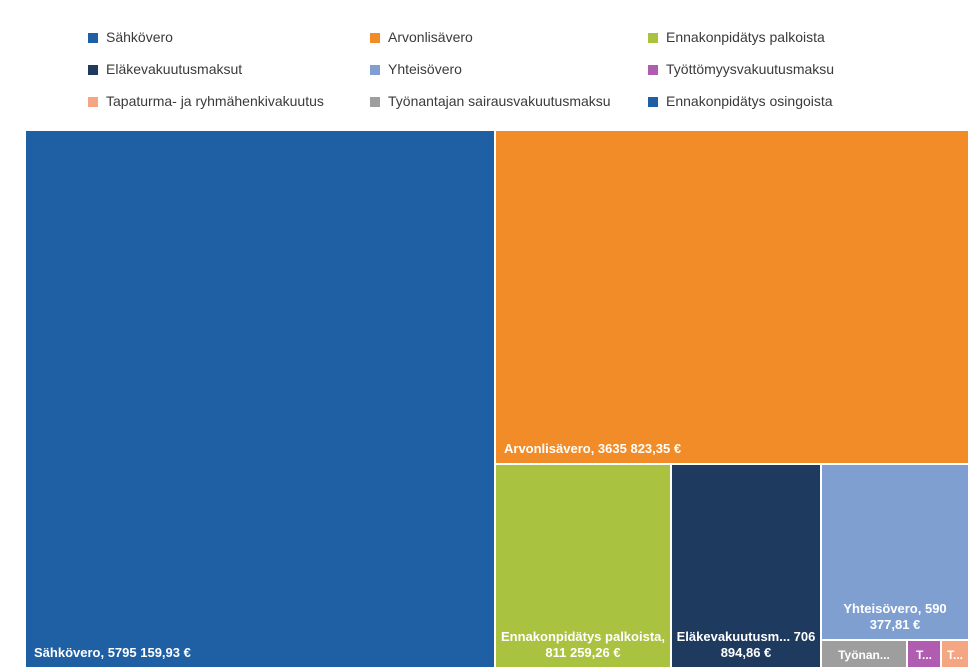 This screenshot has width=980, height=671. Describe the element at coordinates (895, 552) in the screenshot. I see `treemap-tile: Yhteisövero, 590 377,81 €` at that location.